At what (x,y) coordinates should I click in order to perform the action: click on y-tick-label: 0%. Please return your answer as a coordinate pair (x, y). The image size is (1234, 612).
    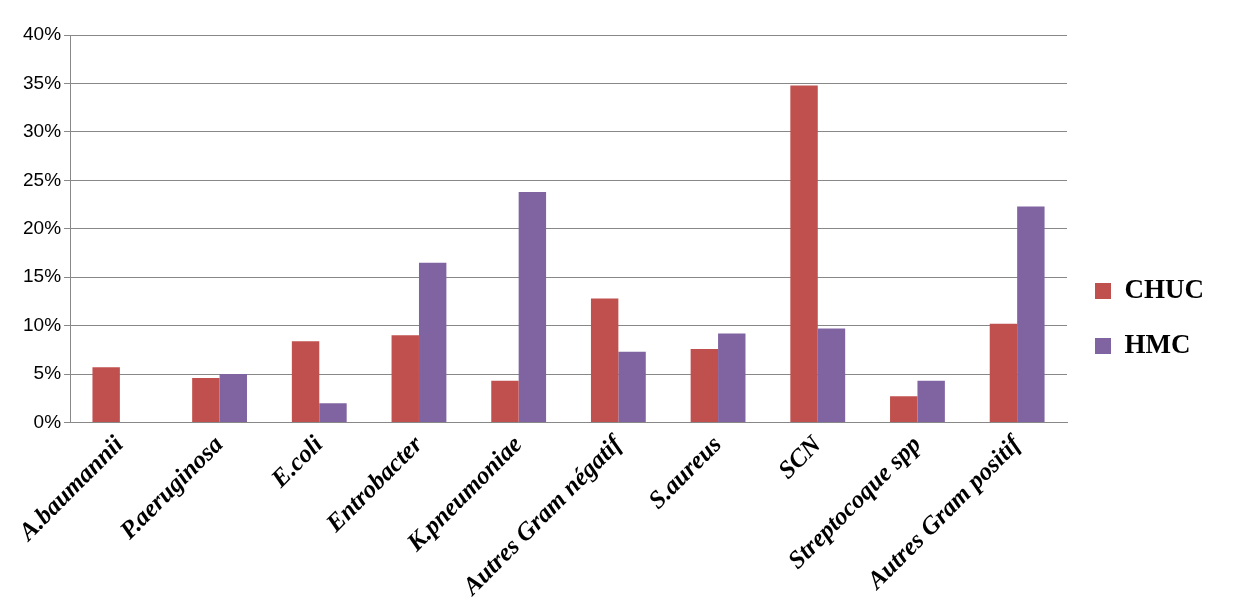
    Looking at the image, I should click on (47, 421).